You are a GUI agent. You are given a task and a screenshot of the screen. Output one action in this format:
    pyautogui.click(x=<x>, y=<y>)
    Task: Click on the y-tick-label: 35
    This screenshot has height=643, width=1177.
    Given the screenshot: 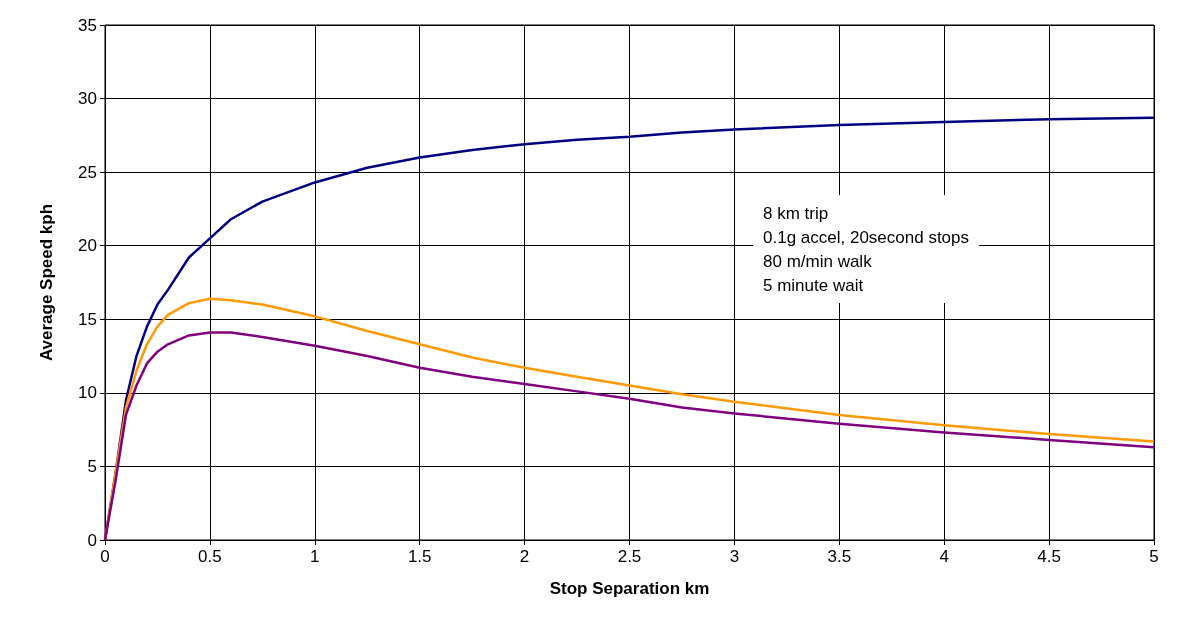 What is the action you would take?
    pyautogui.click(x=87, y=25)
    